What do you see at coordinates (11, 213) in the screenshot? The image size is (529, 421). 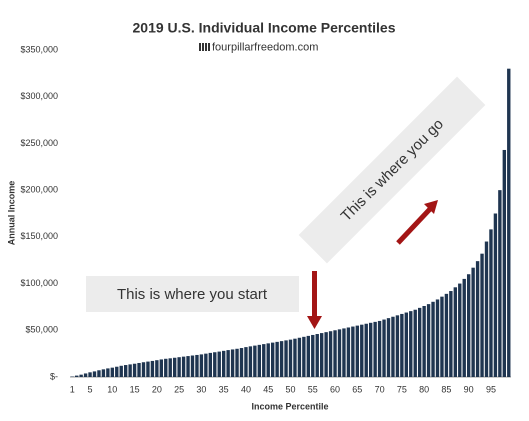 I see `y-axis-label: Annual Income` at bounding box center [11, 213].